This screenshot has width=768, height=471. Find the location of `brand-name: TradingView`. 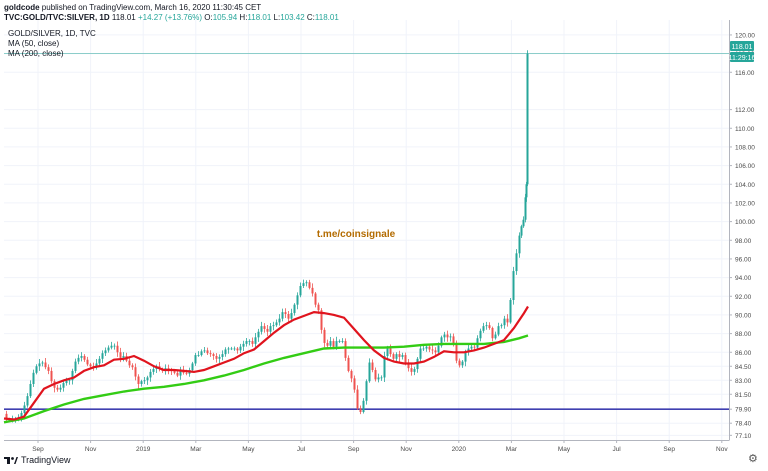

brand-name: TradingView is located at coordinates (46, 460).